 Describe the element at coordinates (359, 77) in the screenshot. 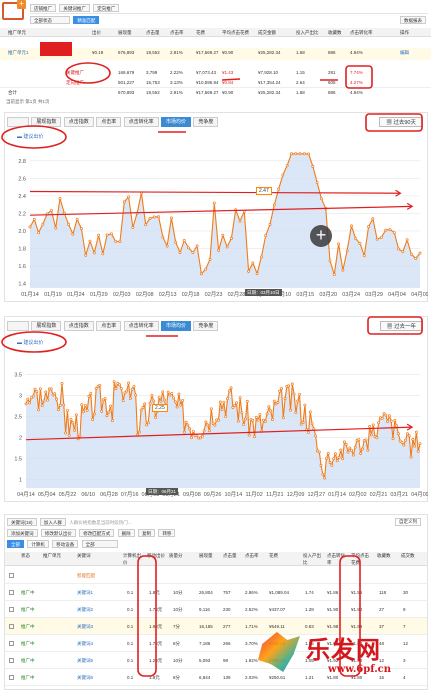

I see `annotation-box` at that location.